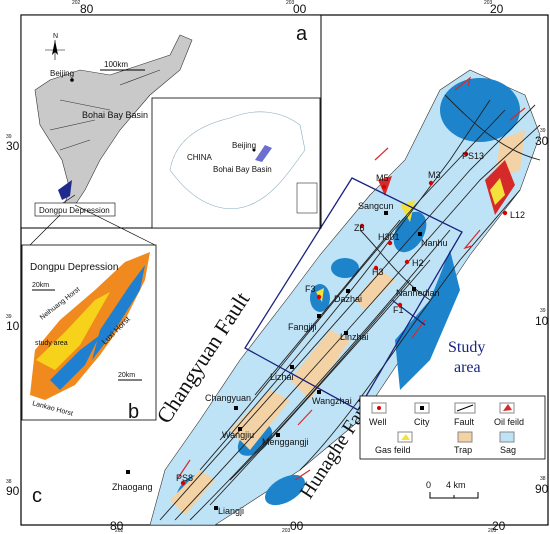 The width and height of the screenshot is (550, 534). What do you see at coordinates (463, 450) in the screenshot?
I see `legend-label: Trap` at bounding box center [463, 450].